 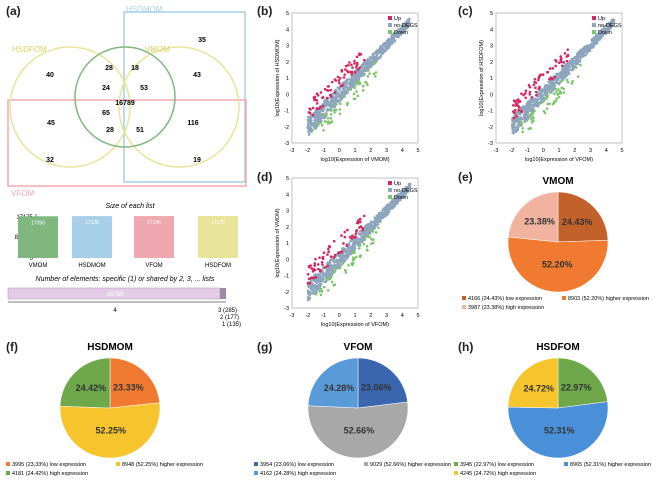 What do you see at coordinates (498, 474) in the screenshot?
I see `pie-legend-label: 4245 (24.72%) high expression` at bounding box center [498, 474].